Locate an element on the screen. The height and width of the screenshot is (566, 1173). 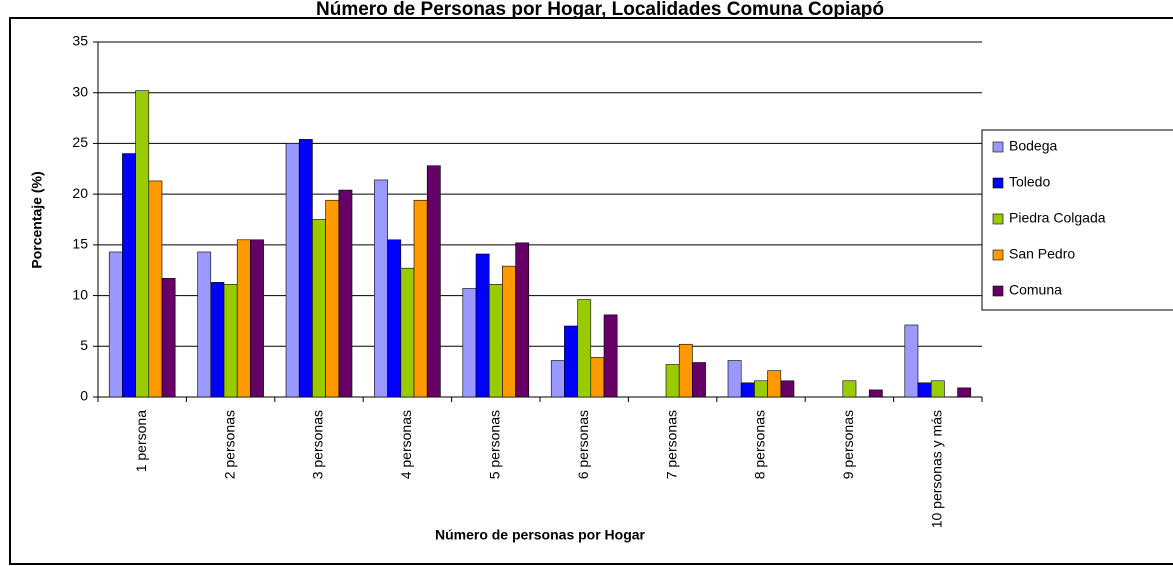
x-tick-label: 7 personas is located at coordinates (671, 444).